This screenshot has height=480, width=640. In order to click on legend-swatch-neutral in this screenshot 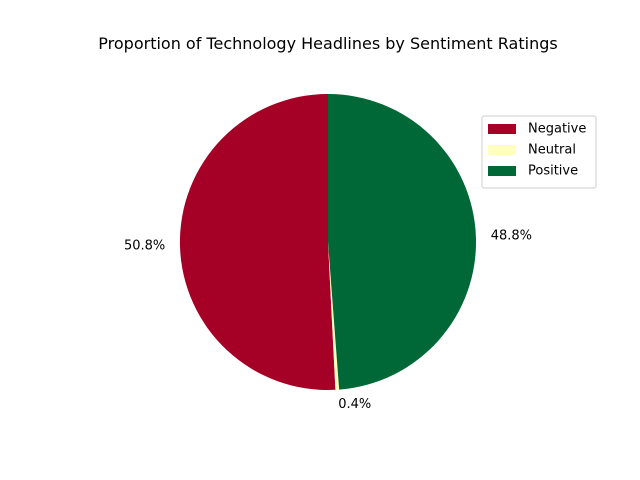, I will do `click(502, 150)`.